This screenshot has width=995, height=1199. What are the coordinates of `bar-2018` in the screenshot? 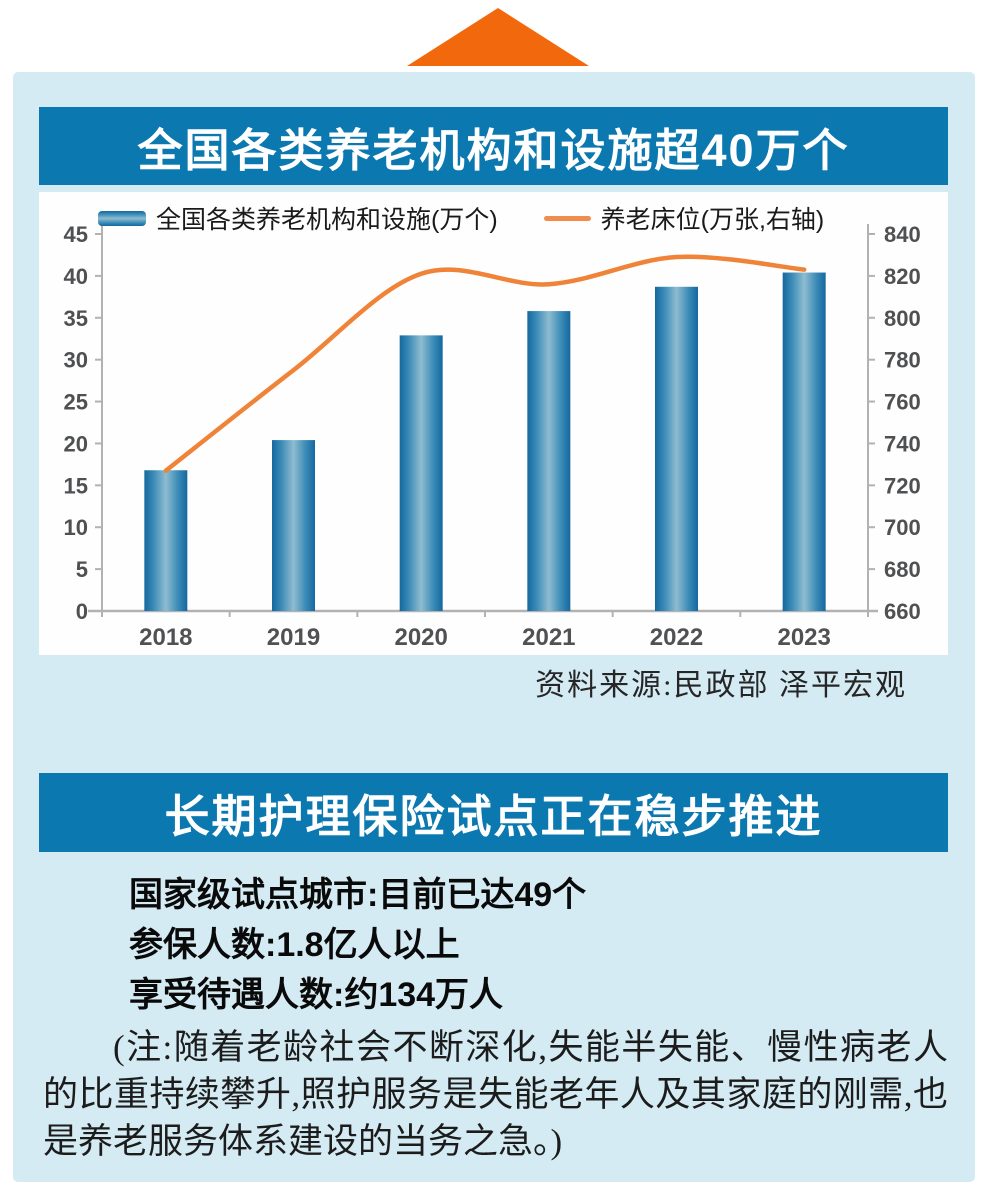 It's located at (166, 540).